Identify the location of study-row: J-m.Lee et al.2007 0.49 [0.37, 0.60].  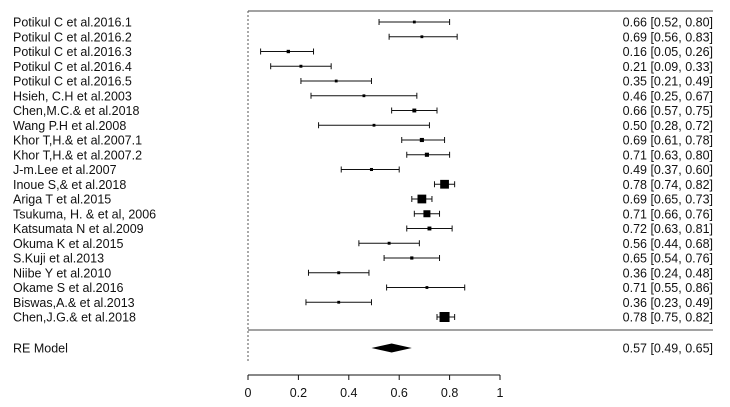
(363, 170).